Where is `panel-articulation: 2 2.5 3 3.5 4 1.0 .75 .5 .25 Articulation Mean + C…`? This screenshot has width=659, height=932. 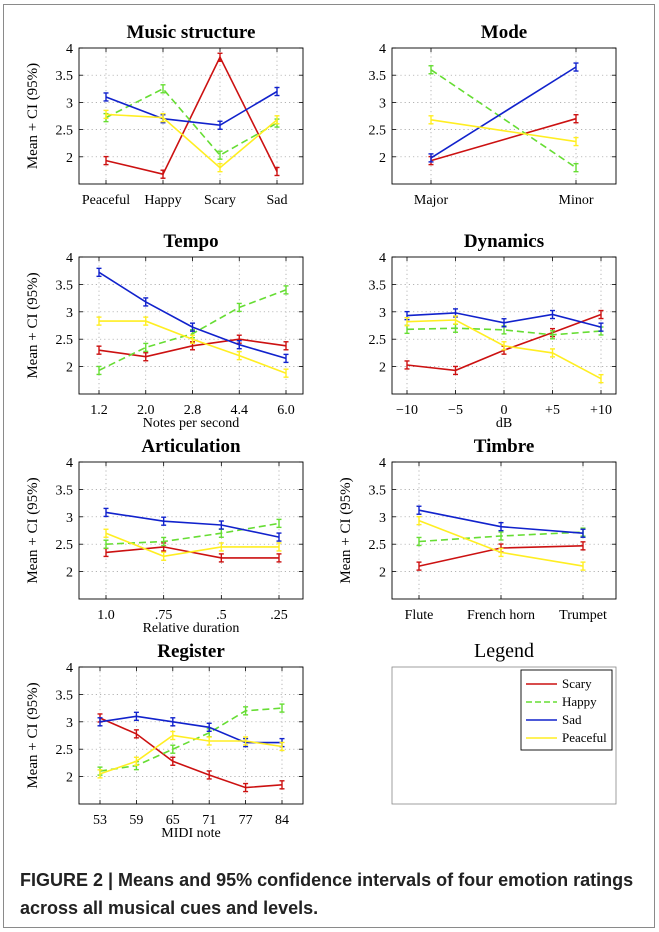
panel-articulation: 2 2.5 3 3.5 4 1.0 .75 .5 .25 Articulation Mean + C… is located at coordinates (164, 536).